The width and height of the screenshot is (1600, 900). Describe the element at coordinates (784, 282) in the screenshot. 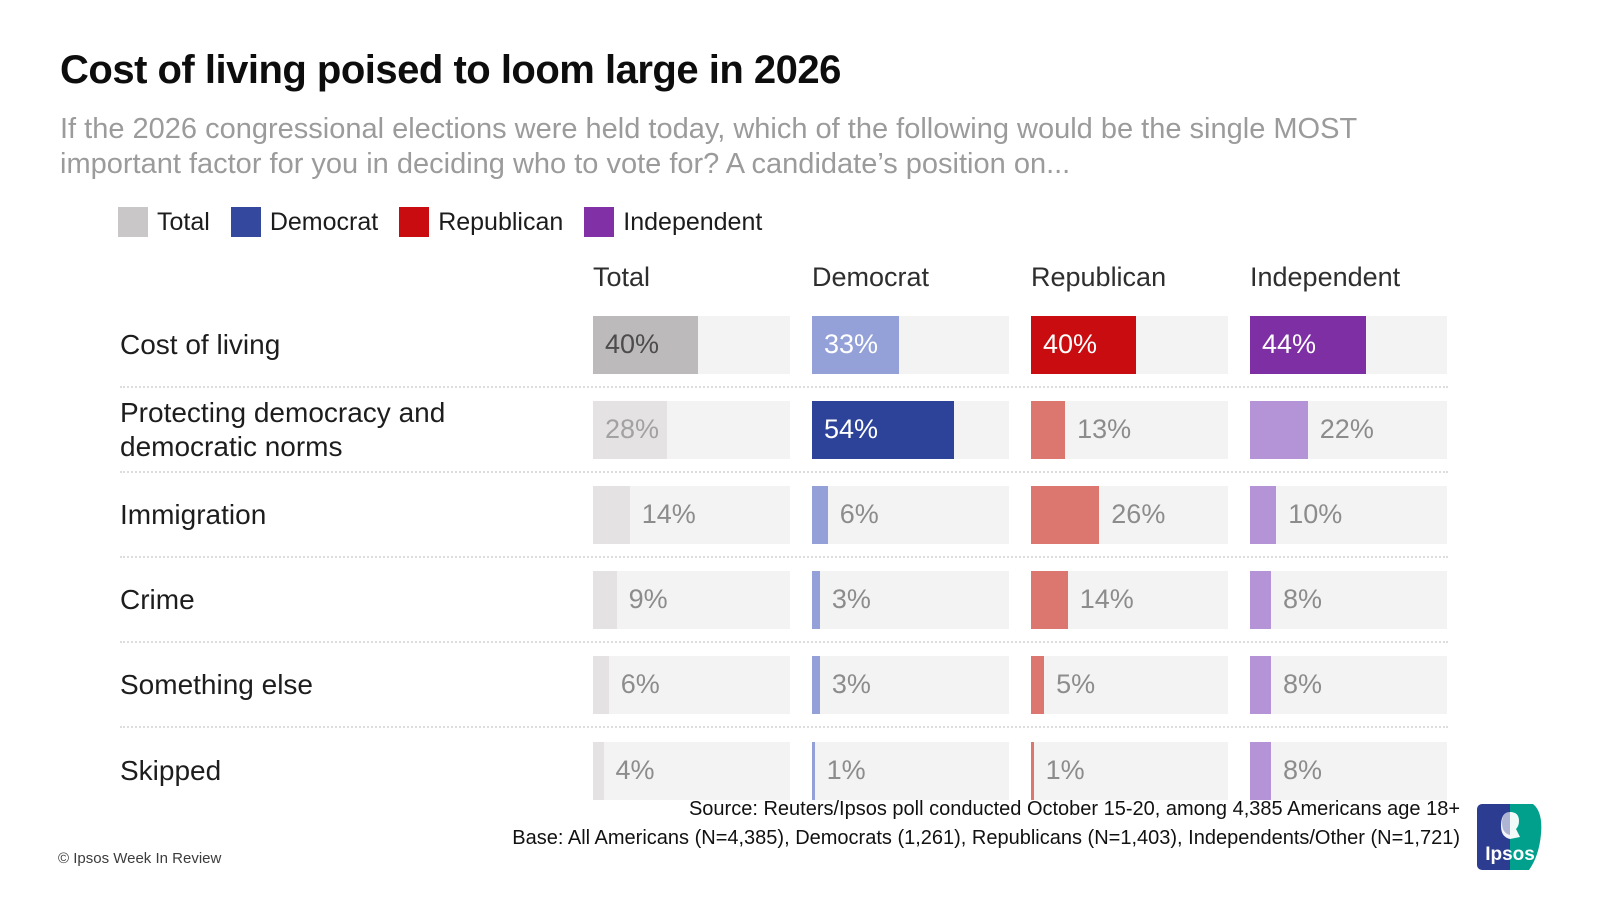

I see `column-headers: Total Democrat Republican Independent` at that location.